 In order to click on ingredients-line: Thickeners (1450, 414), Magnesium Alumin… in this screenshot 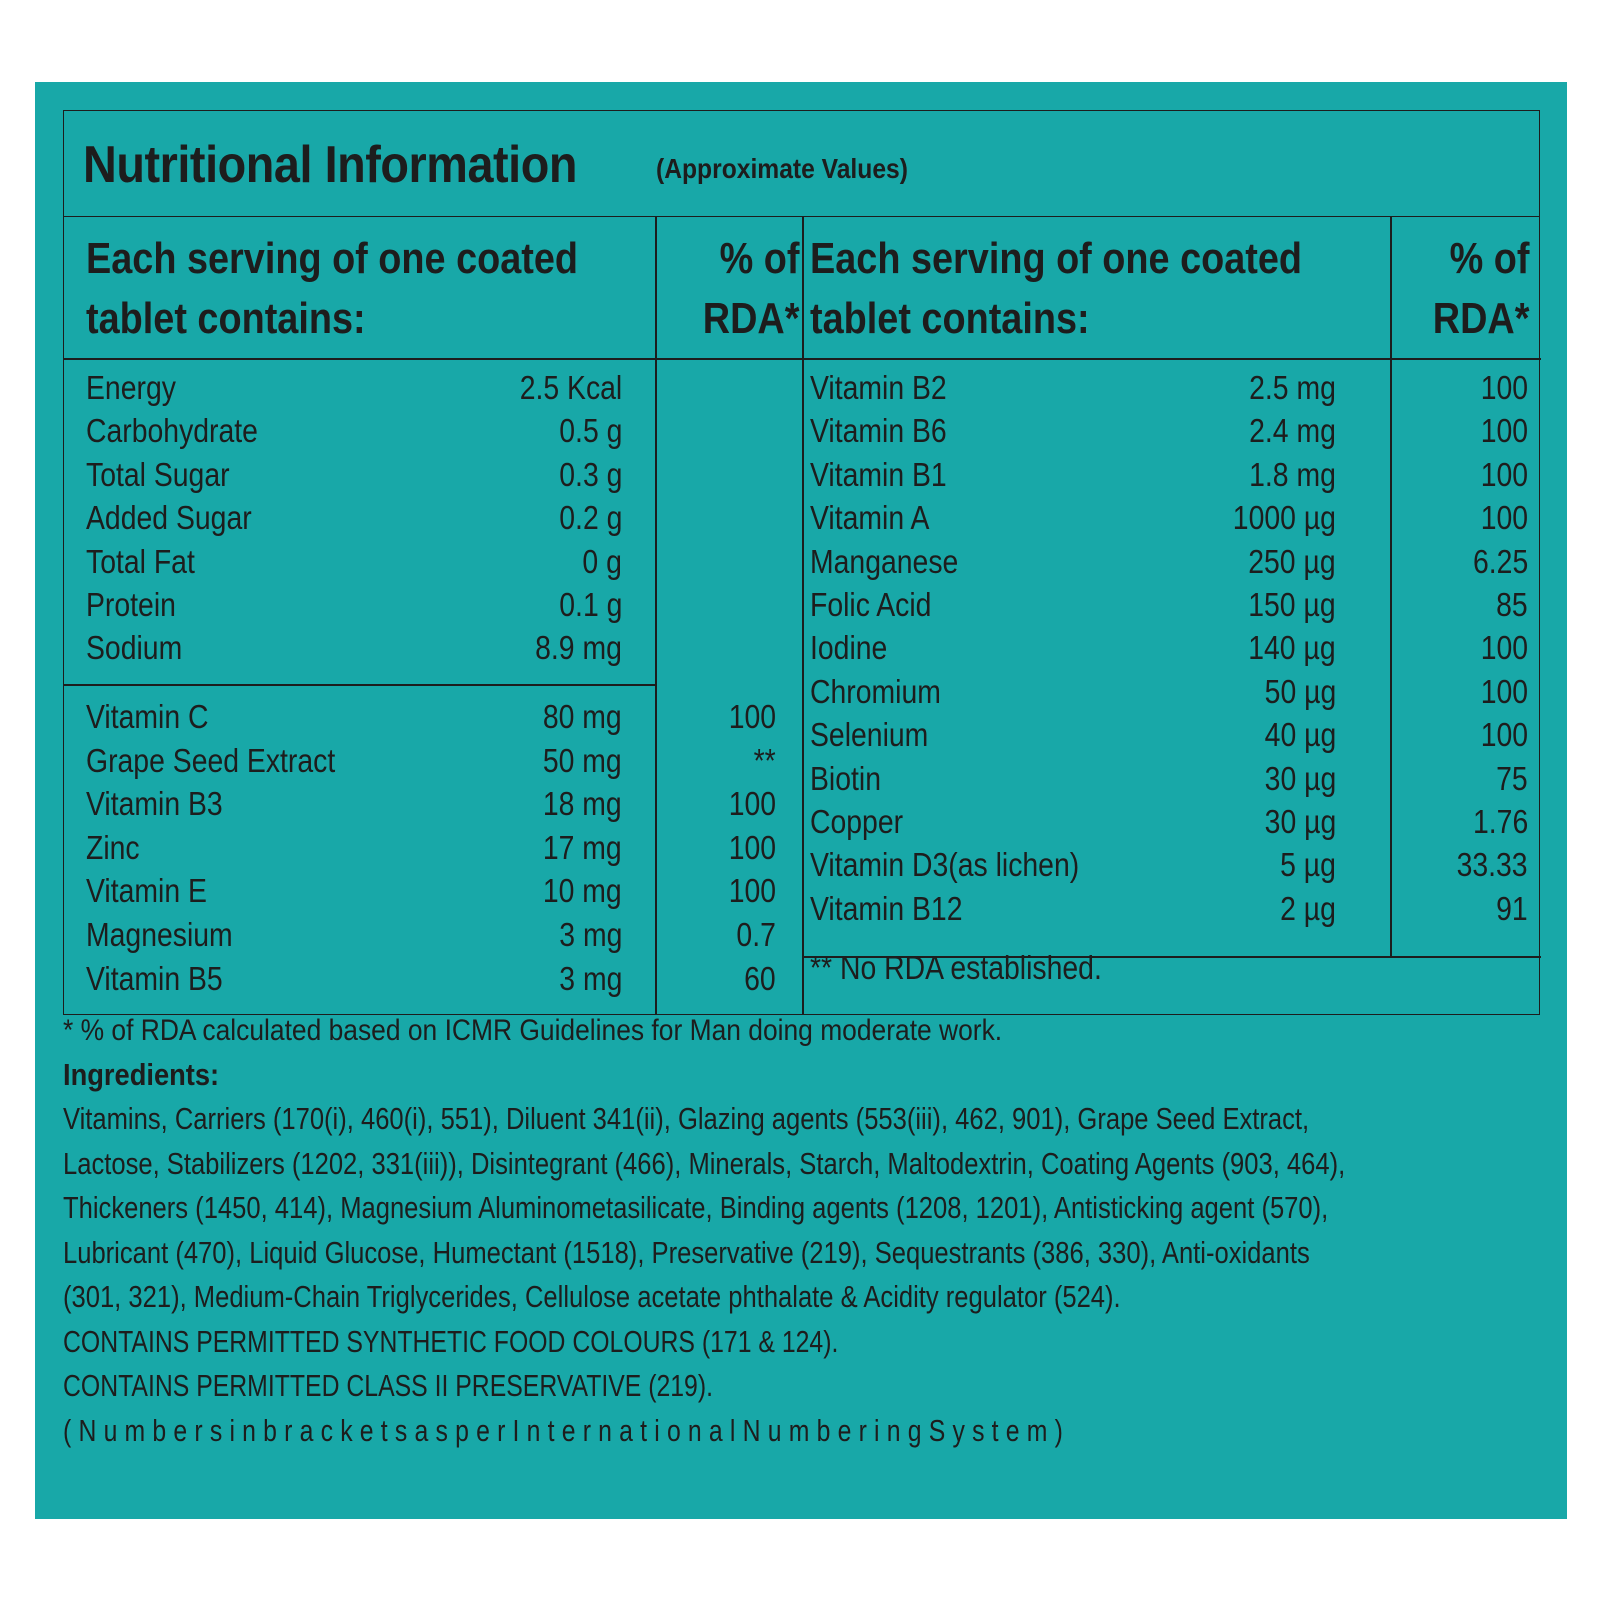, I will do `click(696, 1207)`.